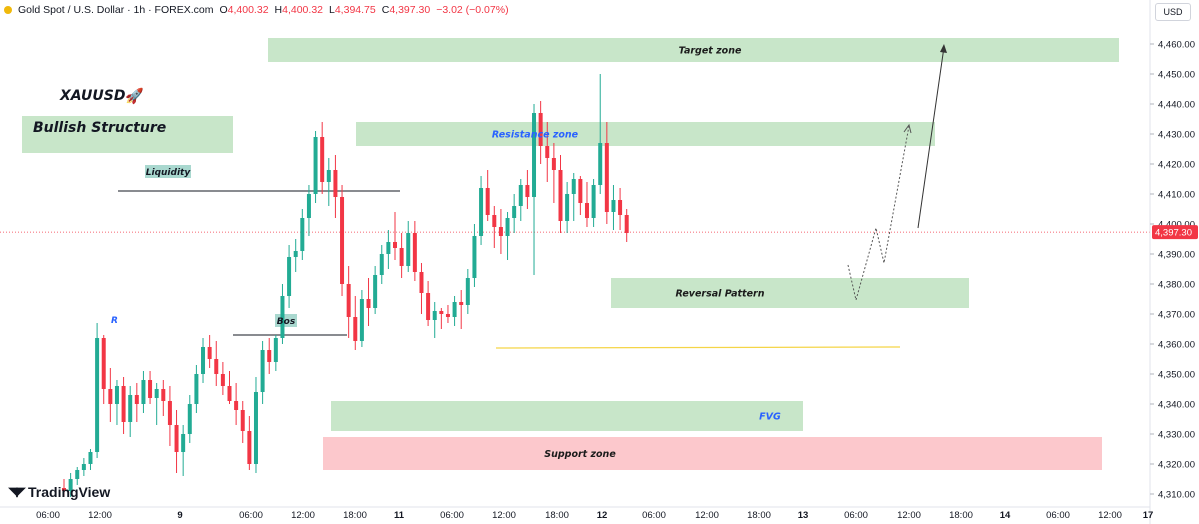 Image resolution: width=1199 pixels, height=524 pixels. What do you see at coordinates (92, 96) in the screenshot?
I see `symbol-label: XAUUSD` at bounding box center [92, 96].